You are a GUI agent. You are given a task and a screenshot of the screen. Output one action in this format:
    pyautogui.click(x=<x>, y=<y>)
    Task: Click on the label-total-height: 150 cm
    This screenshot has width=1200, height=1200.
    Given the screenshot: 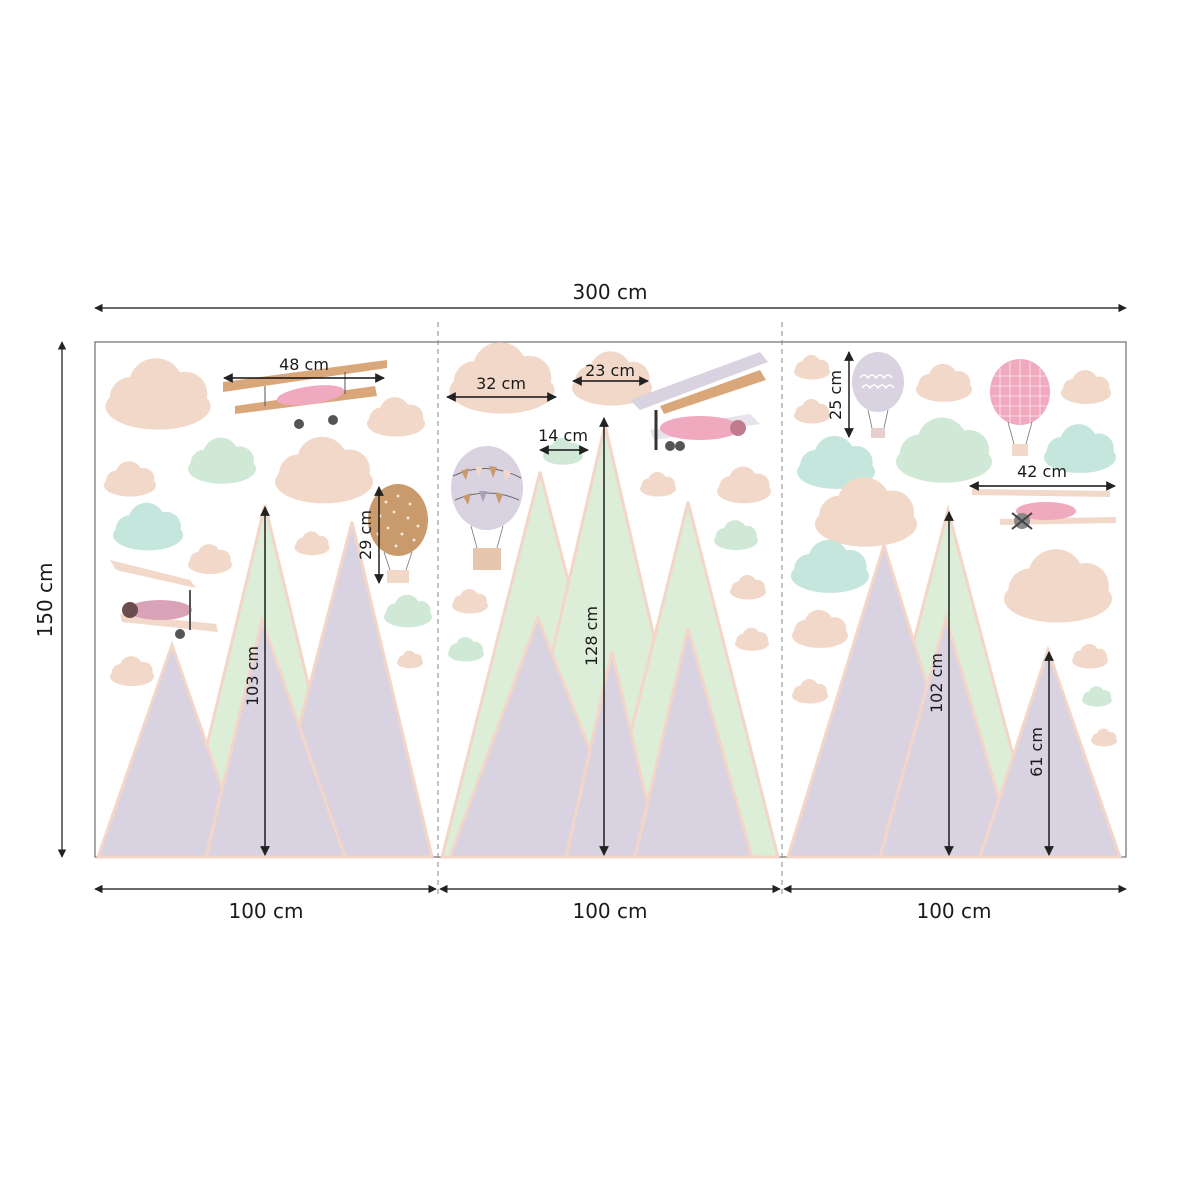 What is the action you would take?
    pyautogui.click(x=45, y=599)
    